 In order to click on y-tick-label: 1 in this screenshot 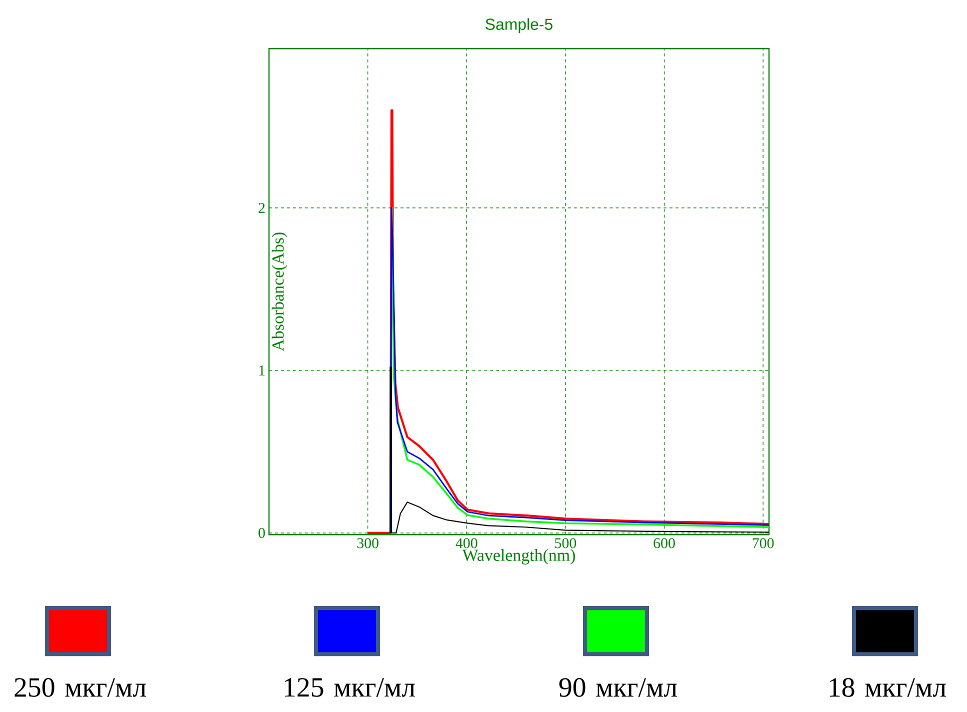, I will do `click(262, 371)`.